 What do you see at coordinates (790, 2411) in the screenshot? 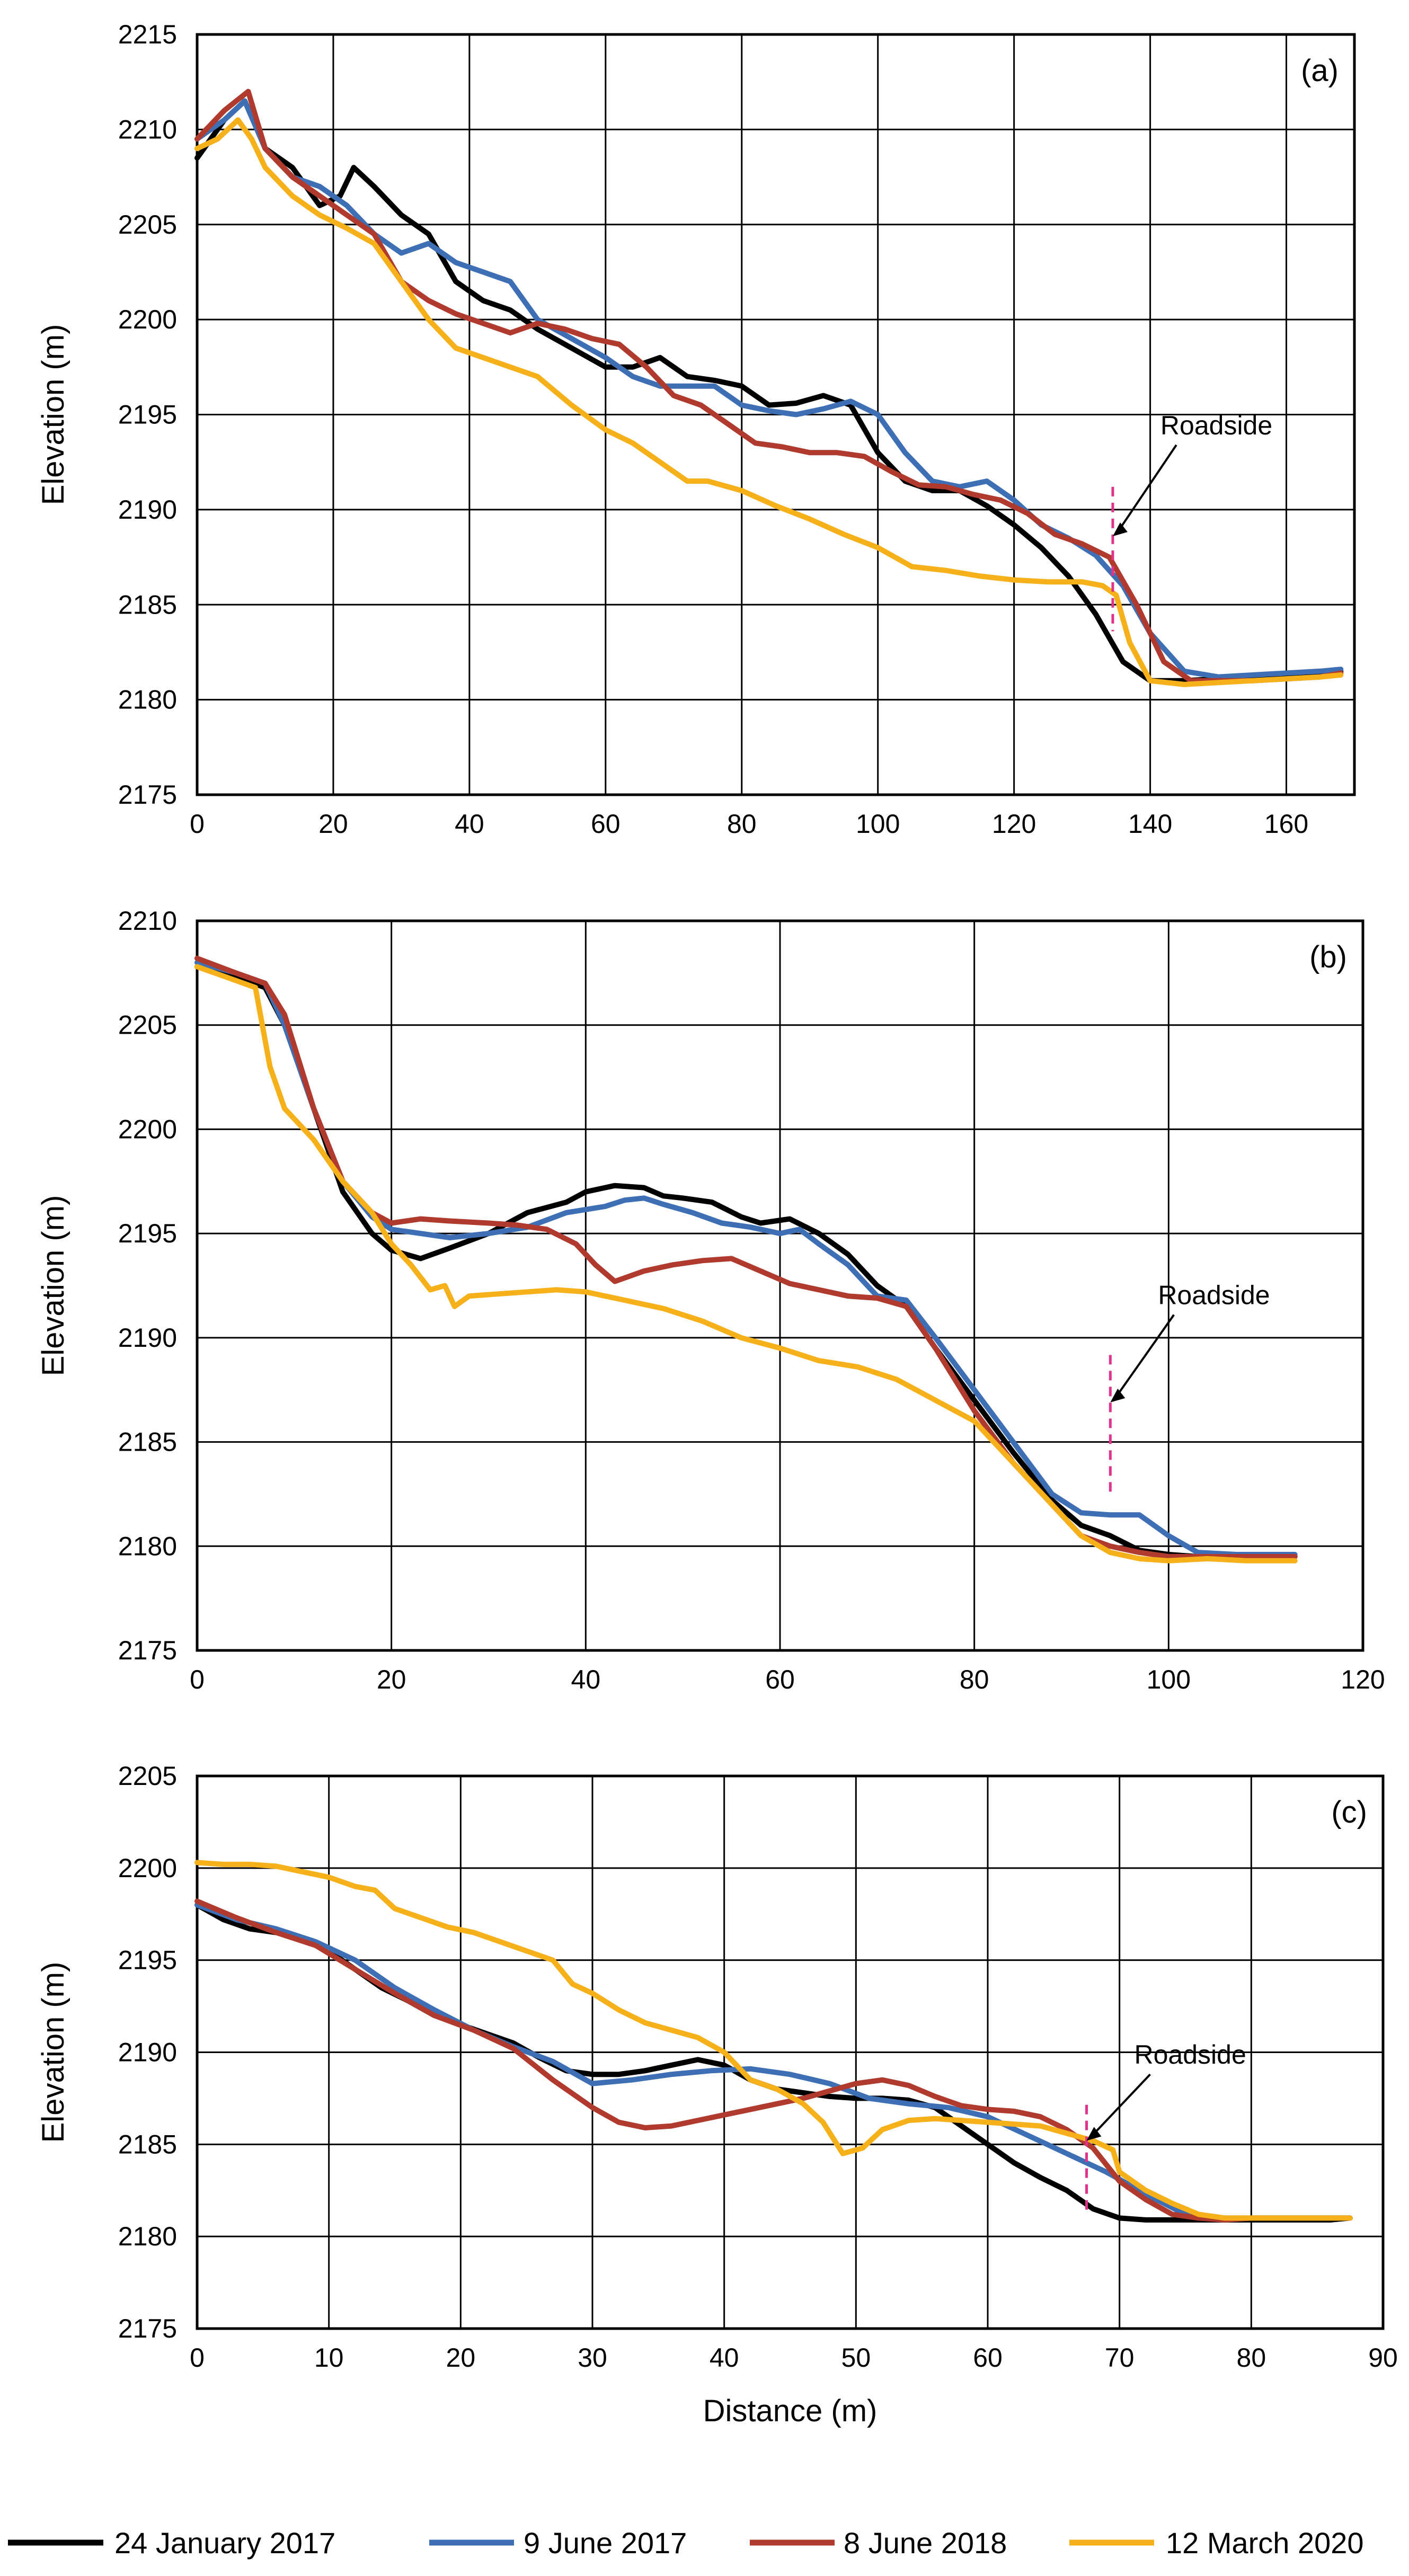
I see `x-axis-title-c: Distance (m)` at bounding box center [790, 2411].